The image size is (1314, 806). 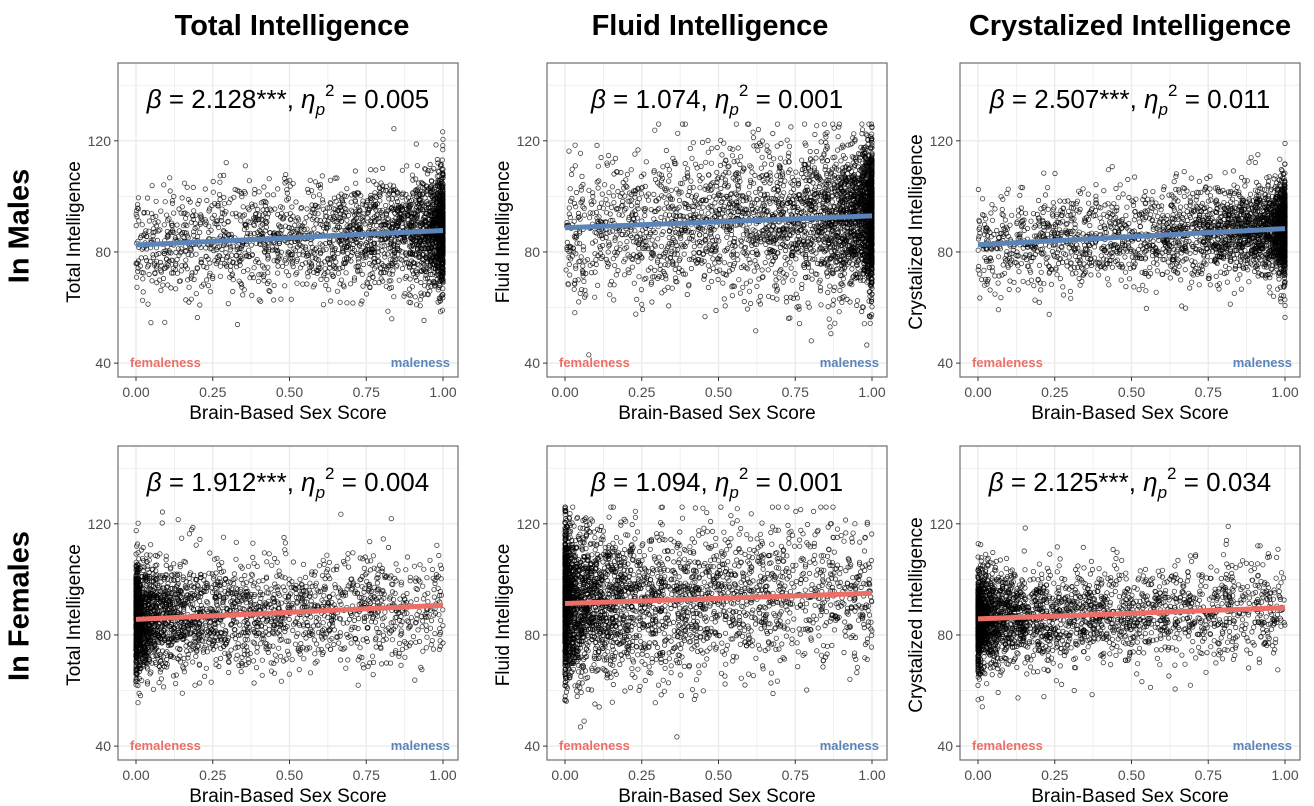 I want to click on column-title-total: Total Intelligence, so click(x=292, y=26).